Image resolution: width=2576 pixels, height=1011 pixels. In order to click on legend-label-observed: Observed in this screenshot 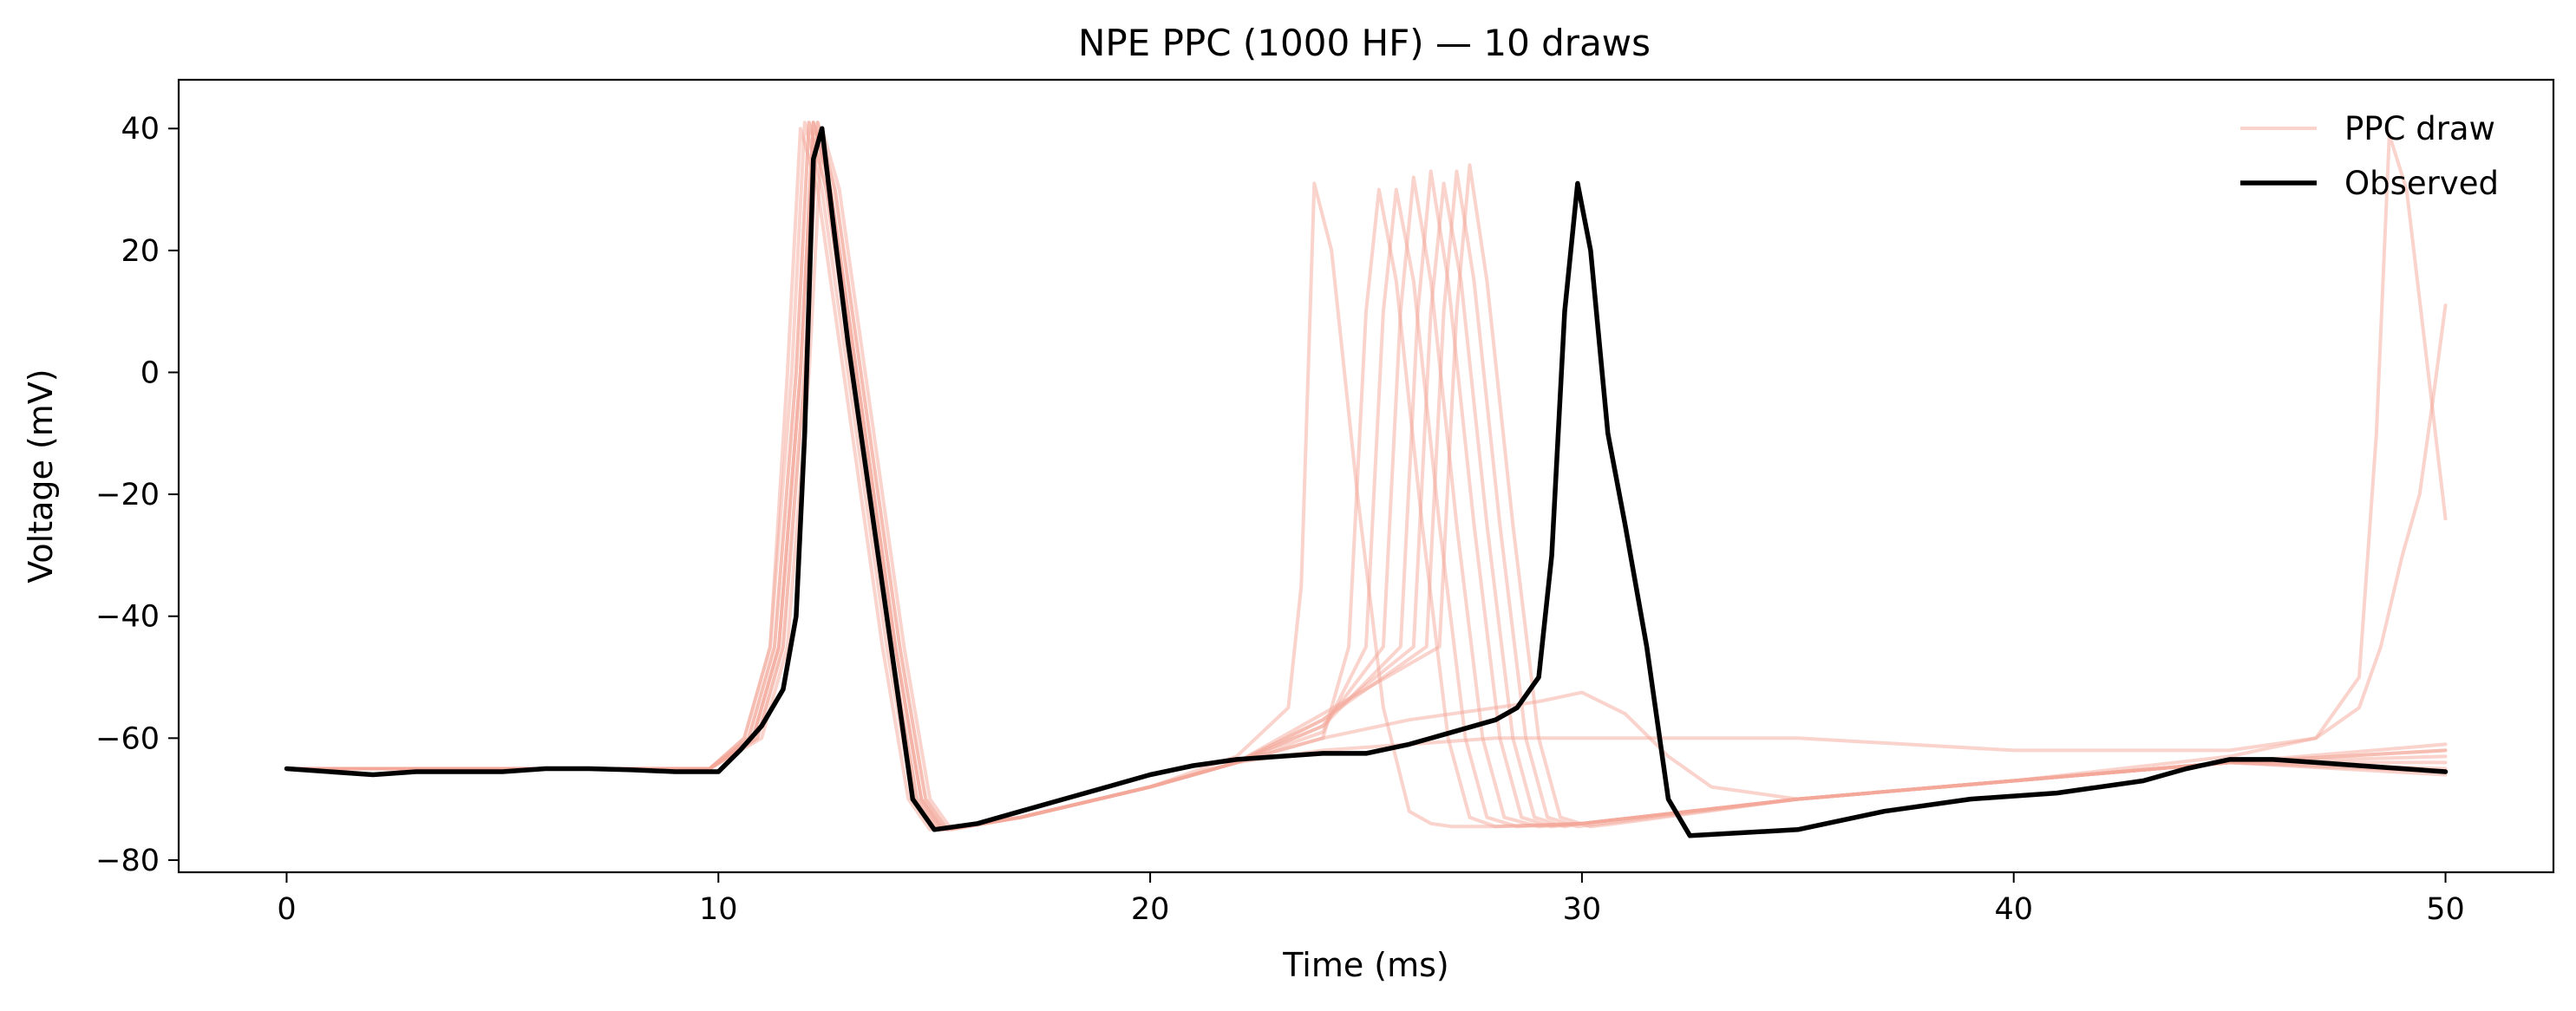, I will do `click(2421, 183)`.